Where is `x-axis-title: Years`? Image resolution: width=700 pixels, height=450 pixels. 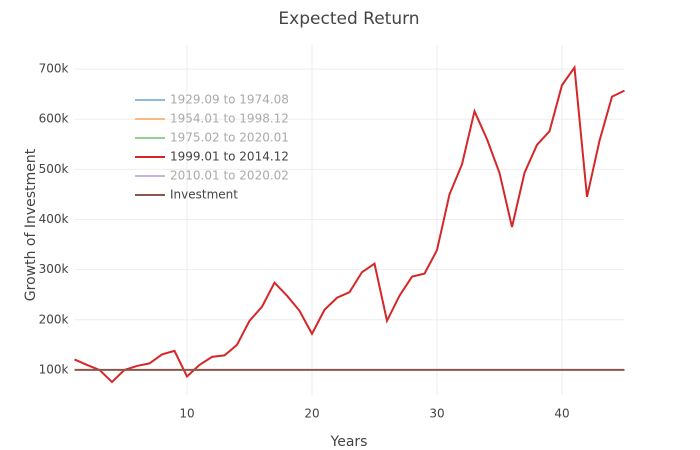
x-axis-title: Years is located at coordinates (349, 442).